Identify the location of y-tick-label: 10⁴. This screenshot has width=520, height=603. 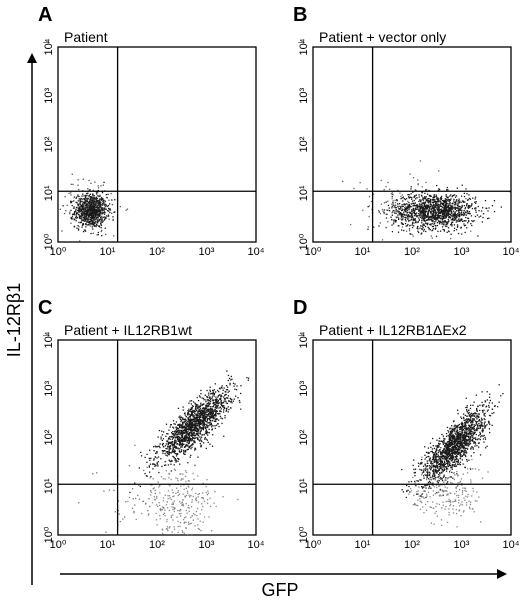
(304, 46).